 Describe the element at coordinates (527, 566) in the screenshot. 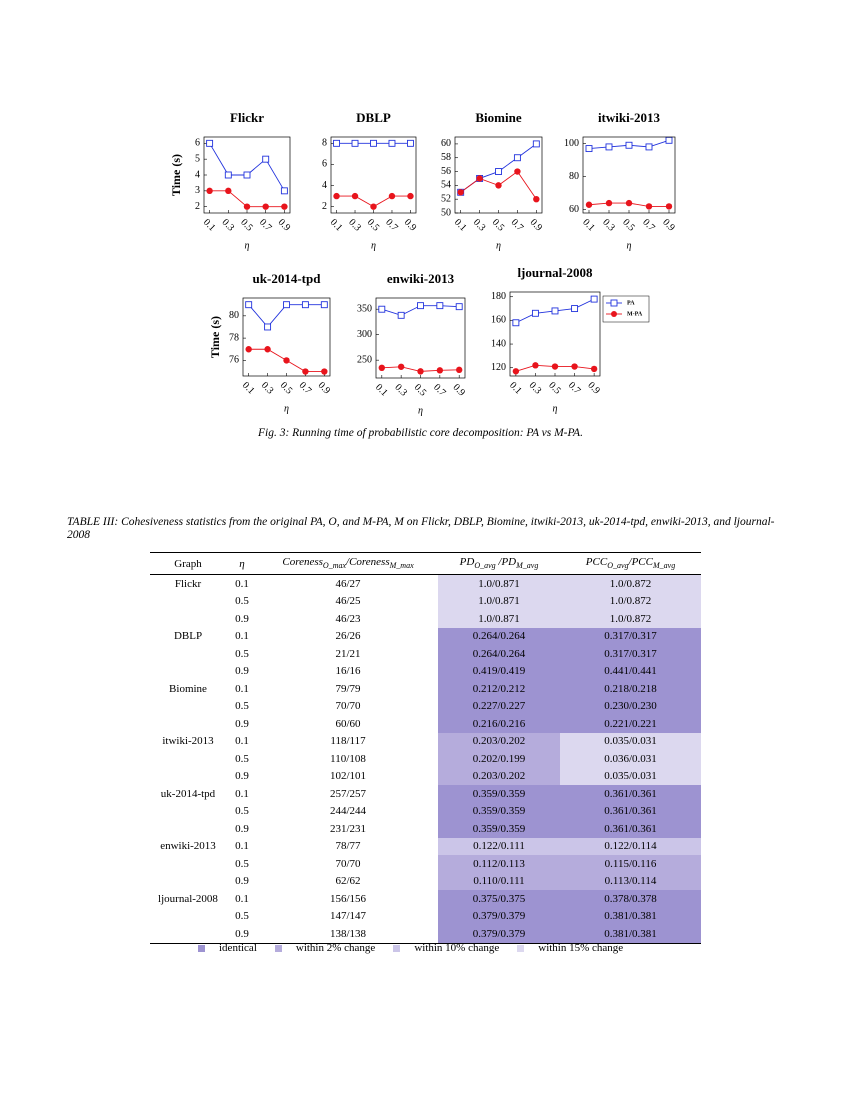

I see `header-subscript: M_avg` at that location.